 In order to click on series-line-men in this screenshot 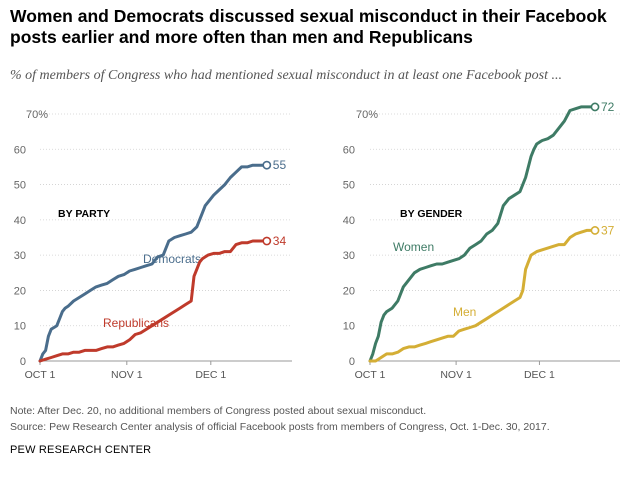, I will do `click(482, 295)`.